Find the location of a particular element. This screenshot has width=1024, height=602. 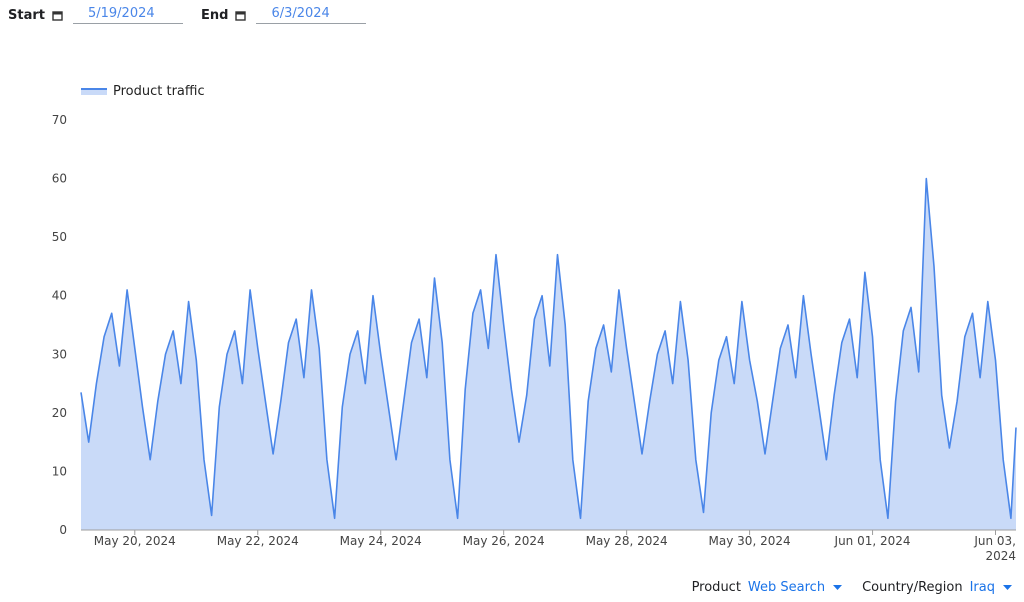

filter-value: Web Search is located at coordinates (786, 587).